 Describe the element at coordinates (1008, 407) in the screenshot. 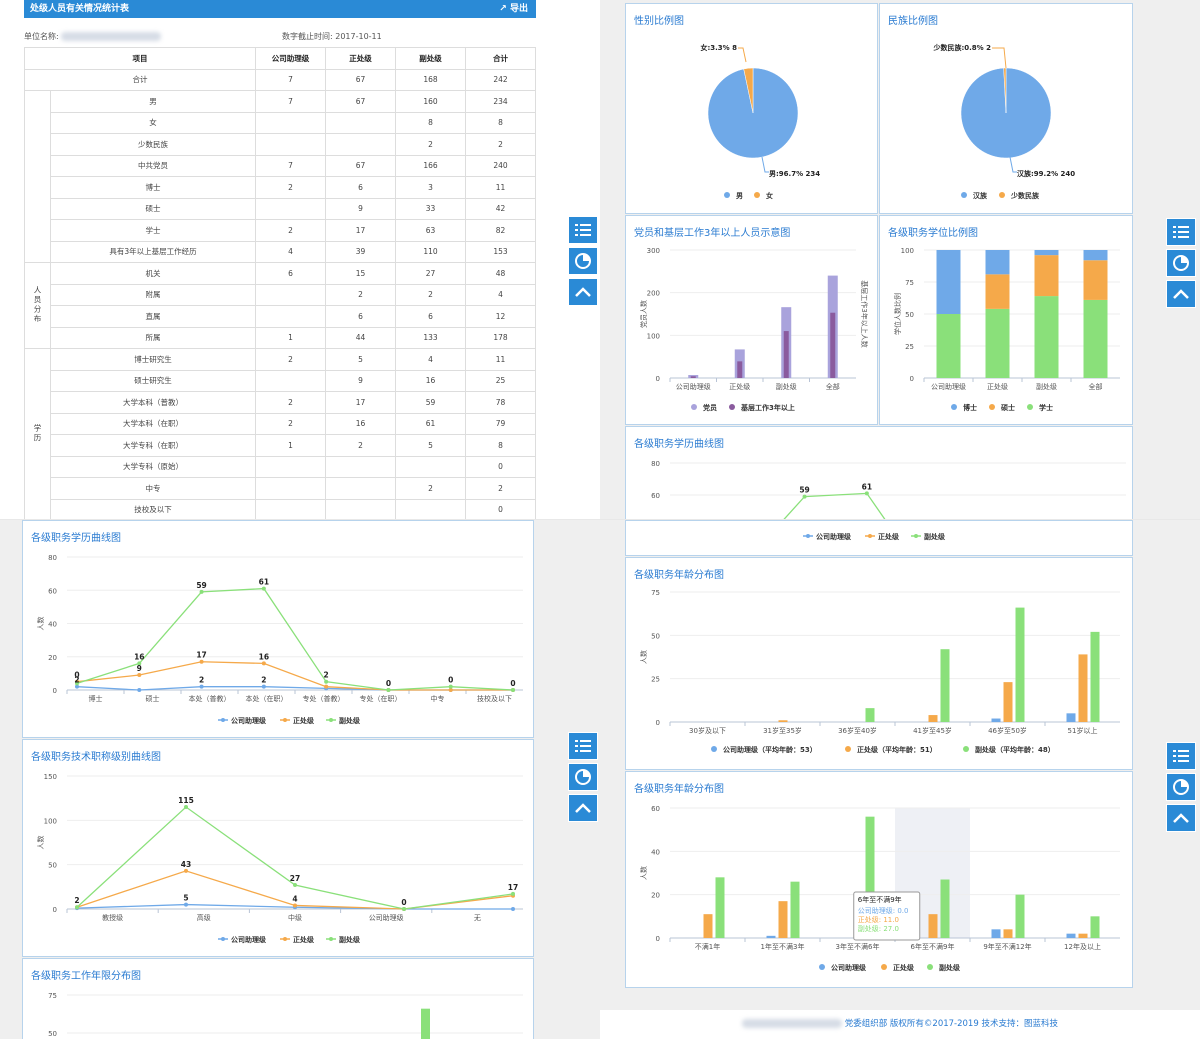

I see `legend-label: 硕士` at that location.